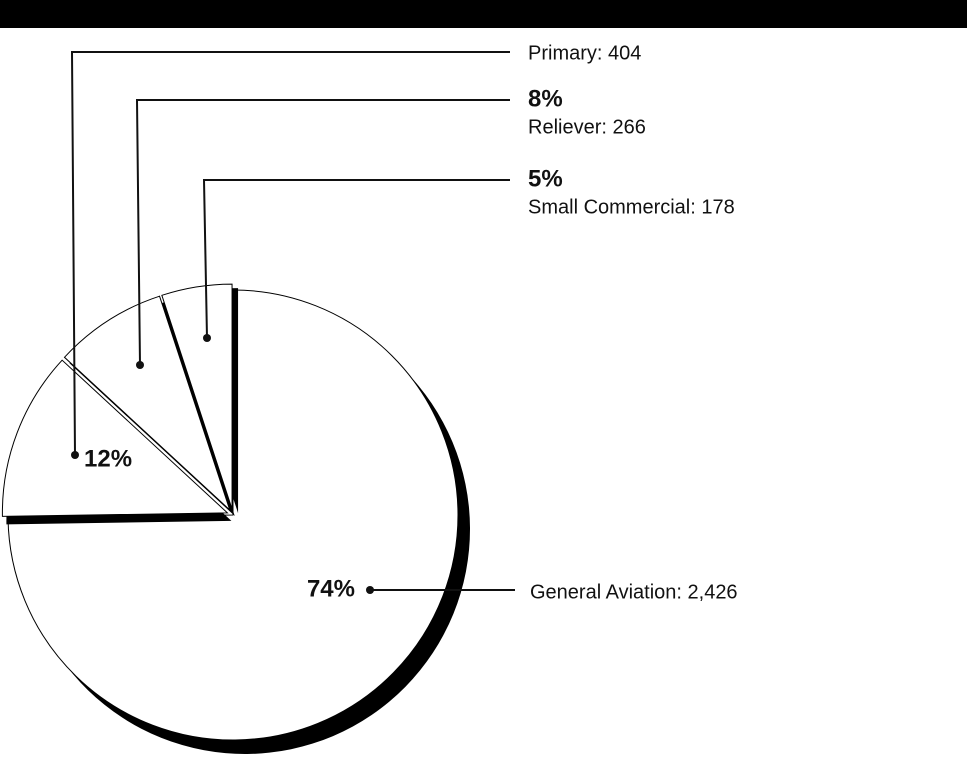  I want to click on category-label: Primary: 404, so click(584, 53).